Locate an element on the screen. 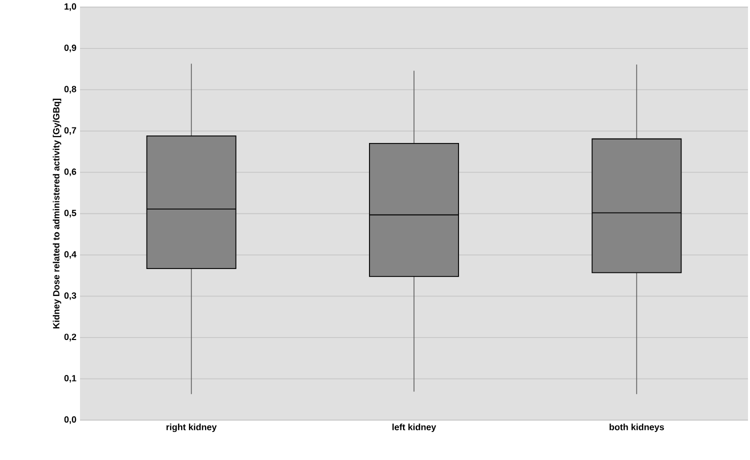  y-tick-label: 1,0 is located at coordinates (70, 7).